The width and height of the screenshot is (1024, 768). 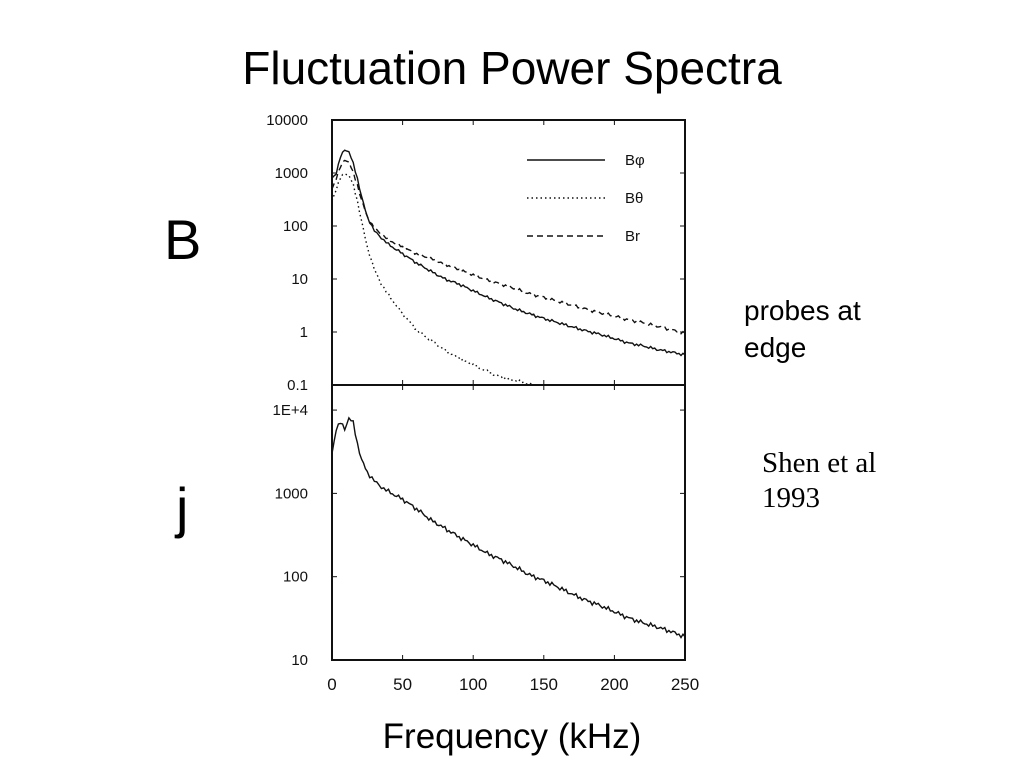 I want to click on citation-year: 1993, so click(x=791, y=498).